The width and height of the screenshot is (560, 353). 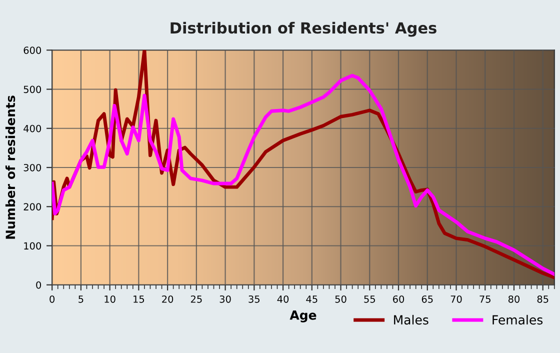 What do you see at coordinates (33, 128) in the screenshot?
I see `y-tick-label: 400` at bounding box center [33, 128].